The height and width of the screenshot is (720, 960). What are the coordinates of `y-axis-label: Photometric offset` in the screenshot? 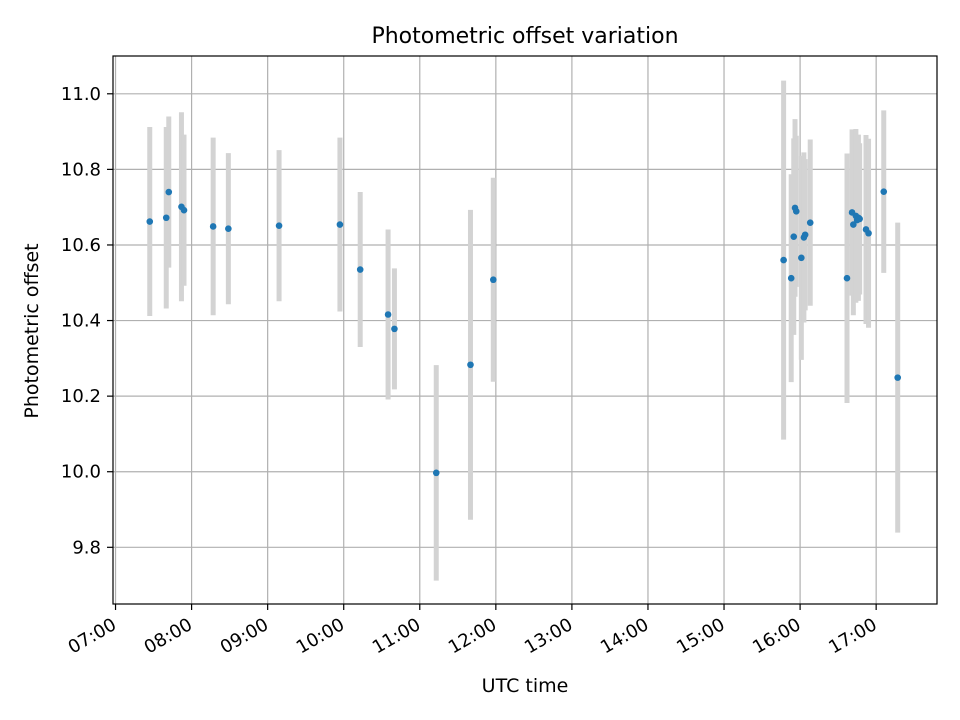 It's located at (32, 330).